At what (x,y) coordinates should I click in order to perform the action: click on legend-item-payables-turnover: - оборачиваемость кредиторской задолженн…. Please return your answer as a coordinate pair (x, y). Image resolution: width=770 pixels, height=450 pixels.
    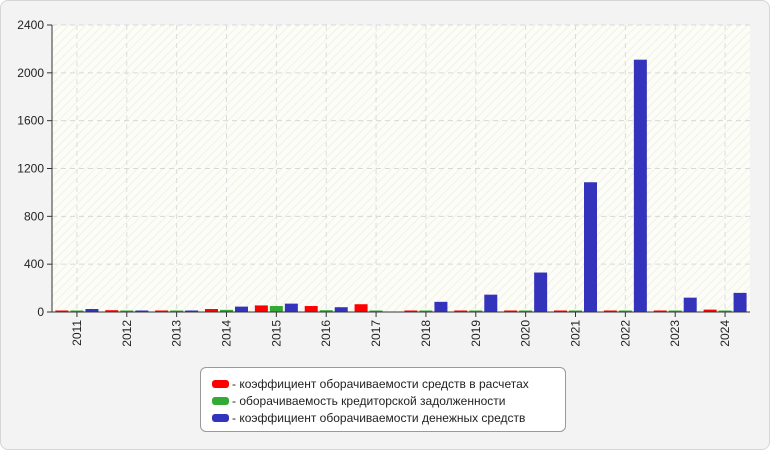
    Looking at the image, I should click on (388, 400).